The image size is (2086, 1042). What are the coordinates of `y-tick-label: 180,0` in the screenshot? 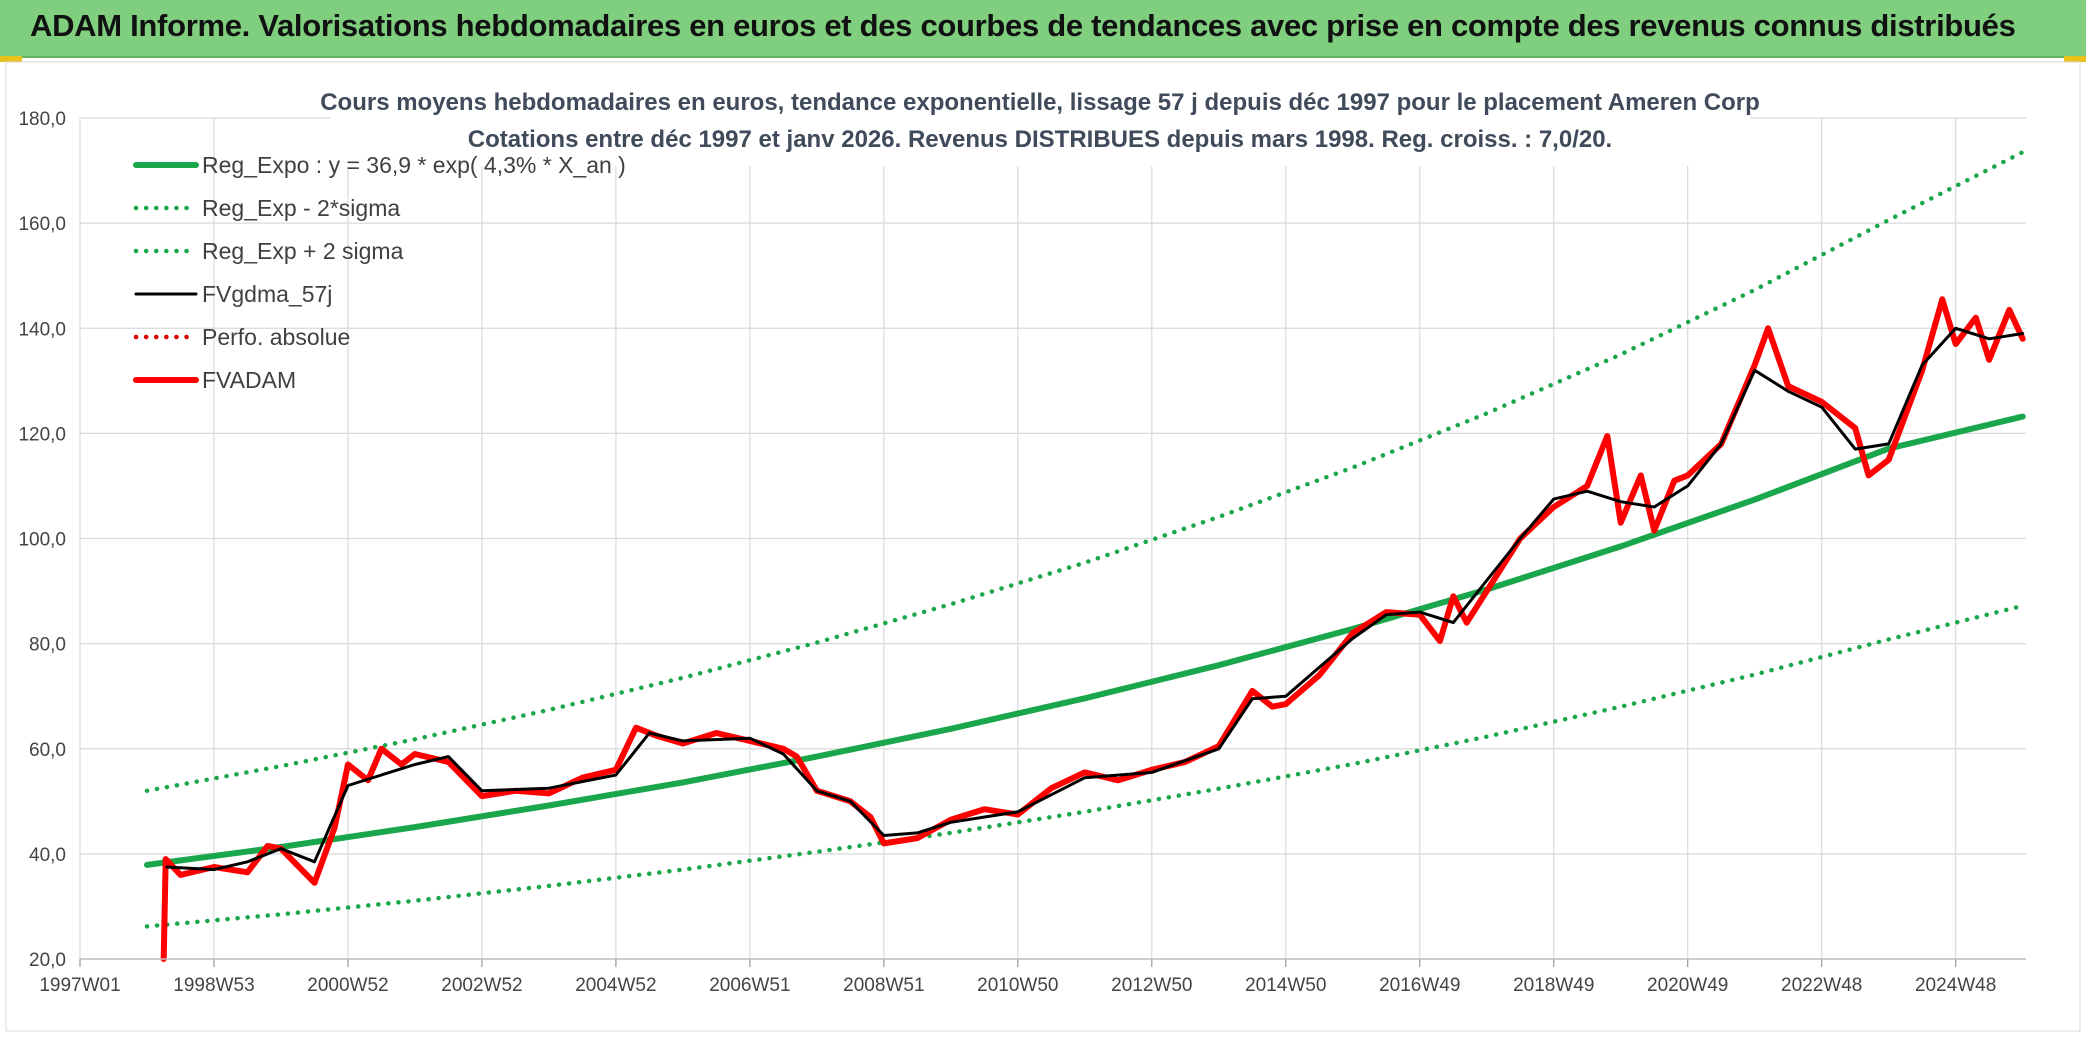 It's located at (42, 119).